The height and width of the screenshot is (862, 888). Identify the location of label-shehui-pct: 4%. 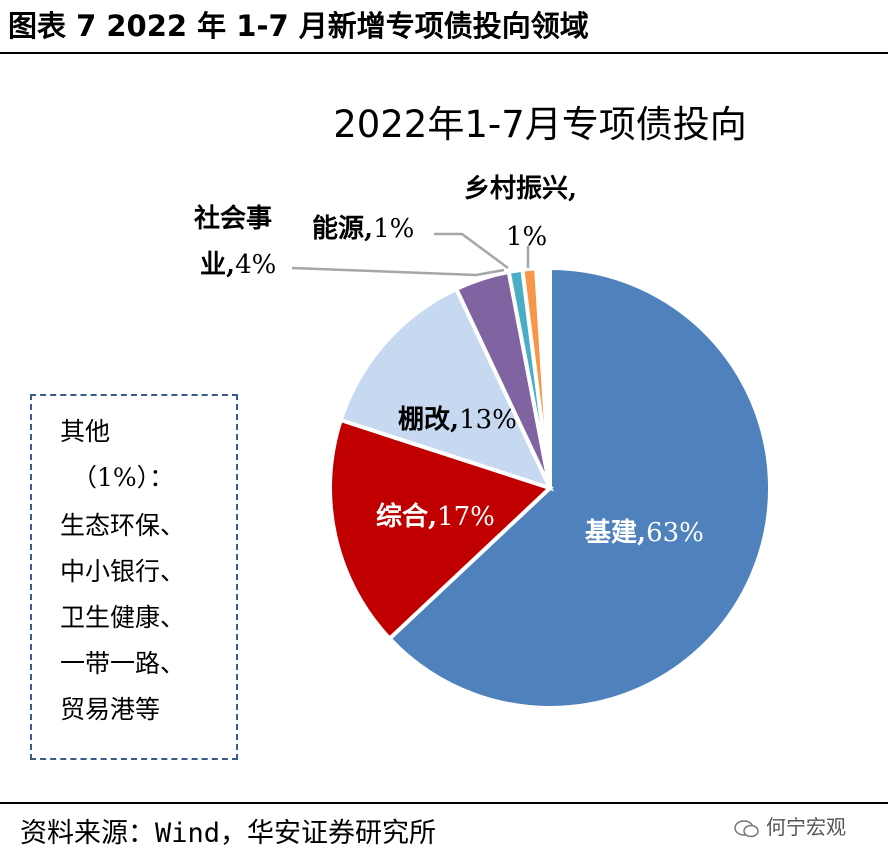
(256, 265).